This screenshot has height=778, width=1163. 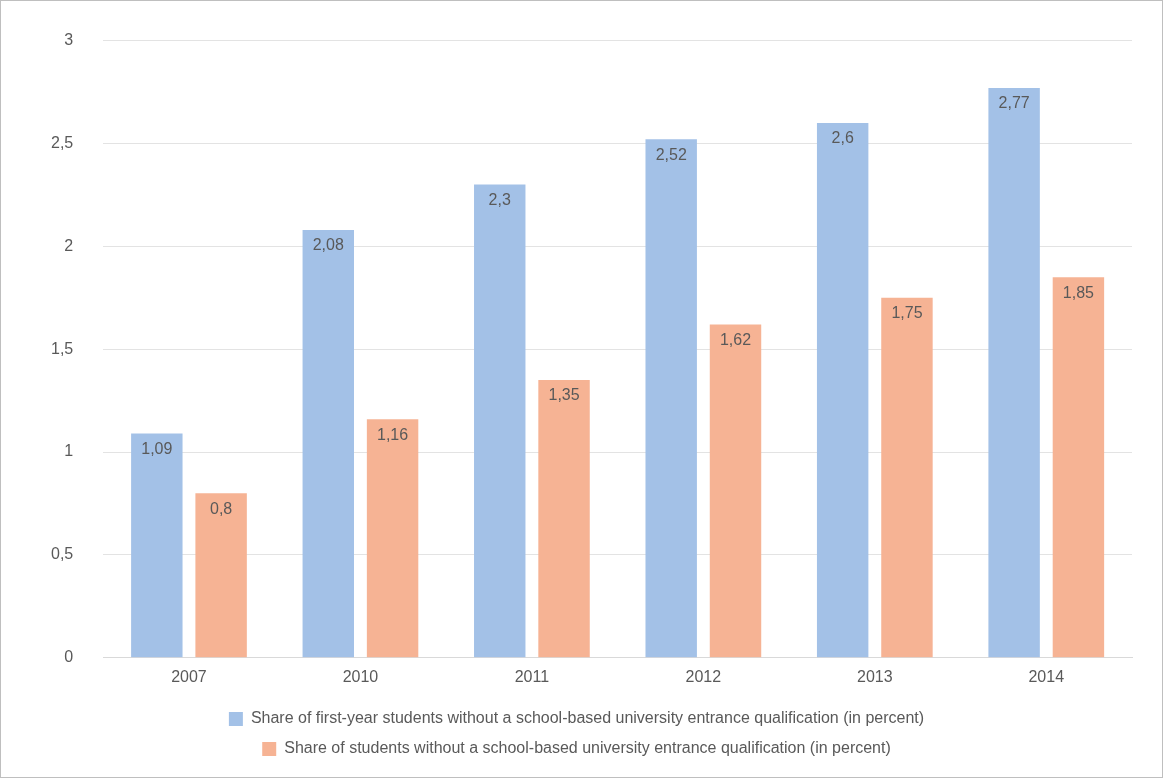 What do you see at coordinates (62, 554) in the screenshot?
I see `y-tick-label: 0,5` at bounding box center [62, 554].